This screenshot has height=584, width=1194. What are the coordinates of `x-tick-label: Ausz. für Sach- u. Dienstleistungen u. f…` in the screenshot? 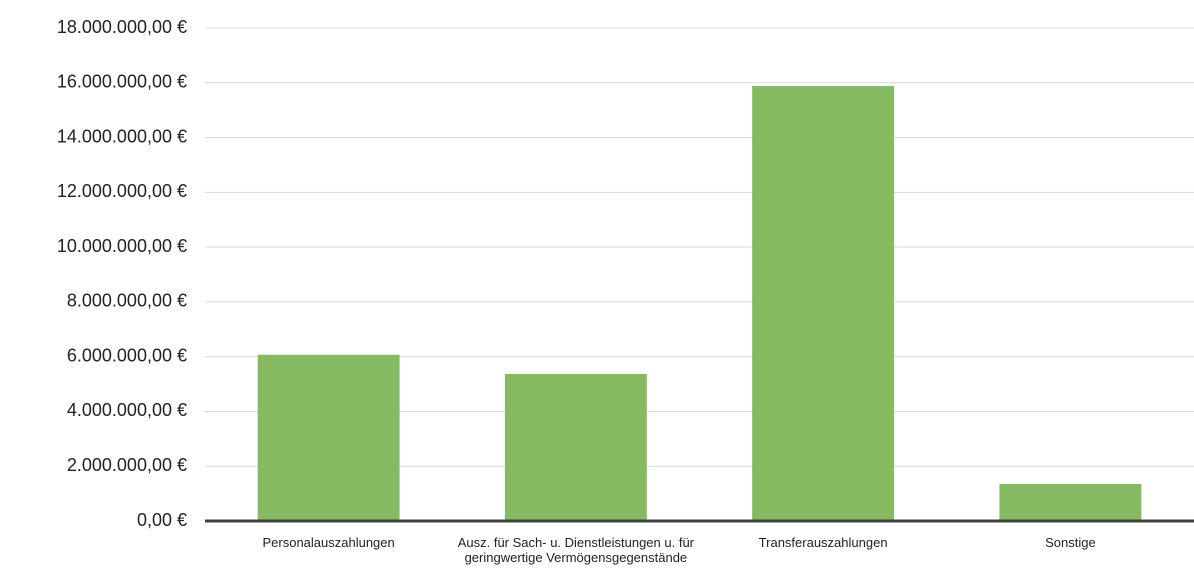 It's located at (576, 550).